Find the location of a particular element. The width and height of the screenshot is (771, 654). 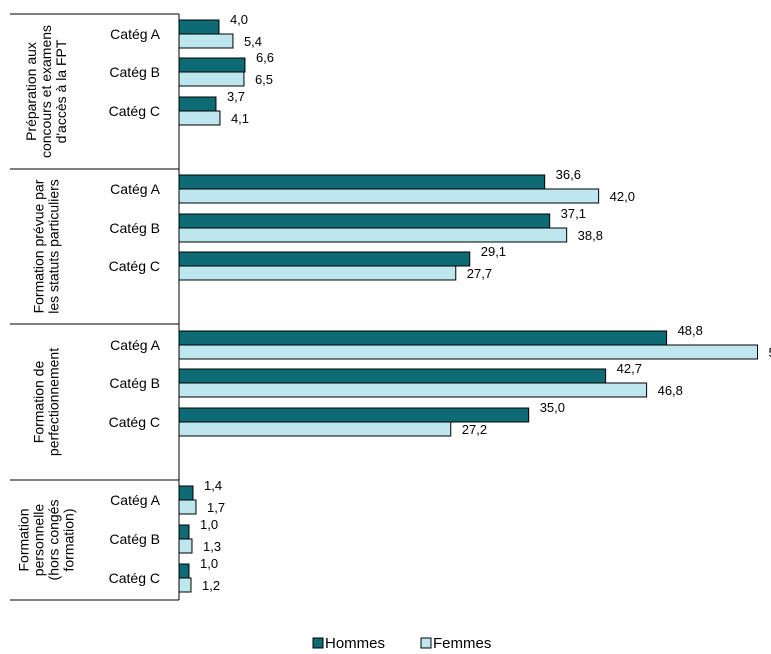

group-label-line: Formation prévue par is located at coordinates (39, 246).